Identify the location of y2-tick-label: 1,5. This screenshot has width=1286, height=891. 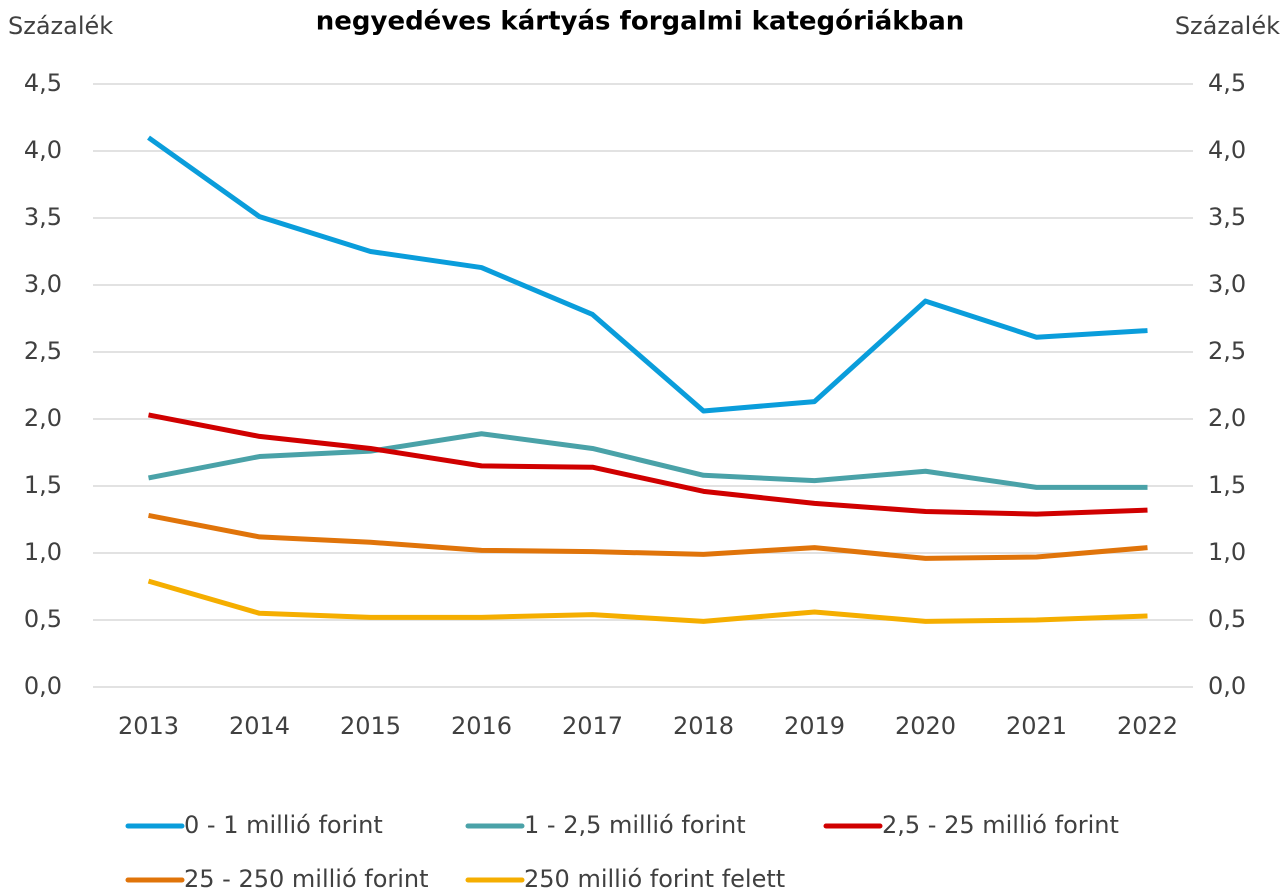
(1227, 485).